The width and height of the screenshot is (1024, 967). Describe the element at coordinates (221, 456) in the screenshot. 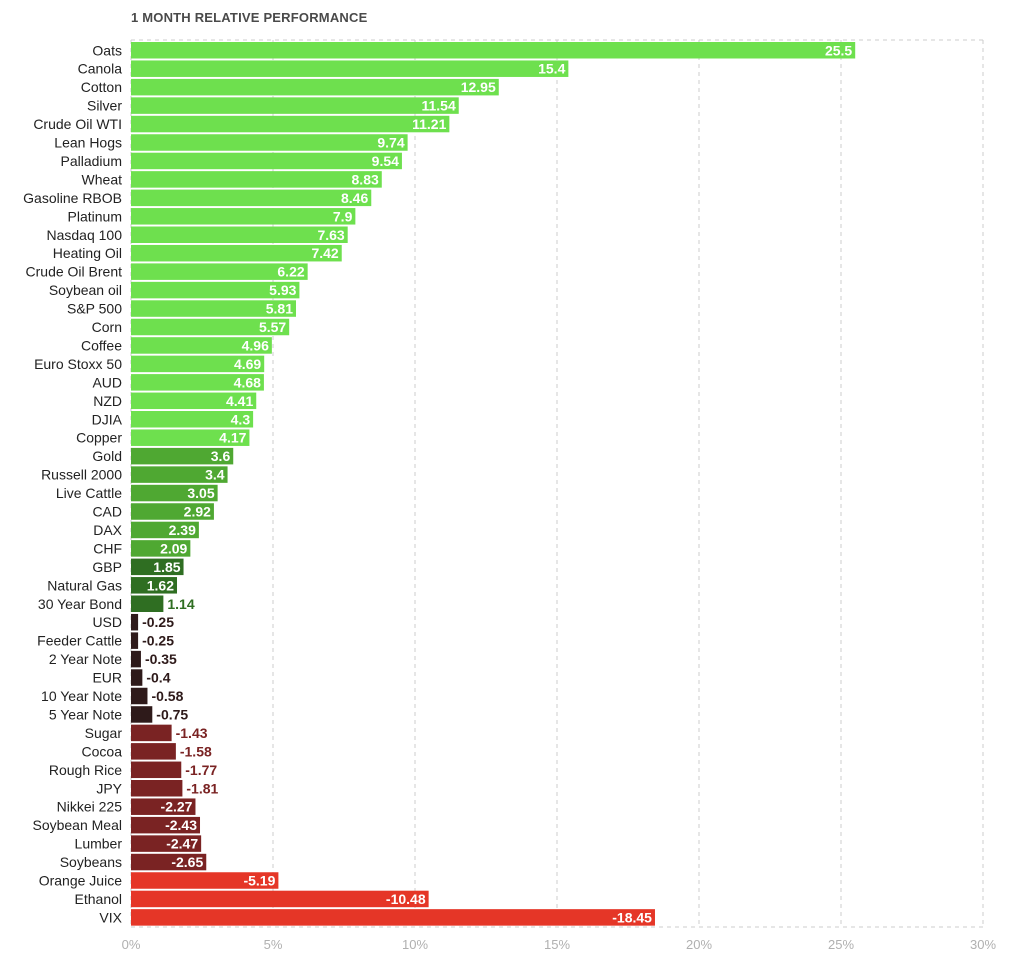

I see `value-label: 3.6` at that location.